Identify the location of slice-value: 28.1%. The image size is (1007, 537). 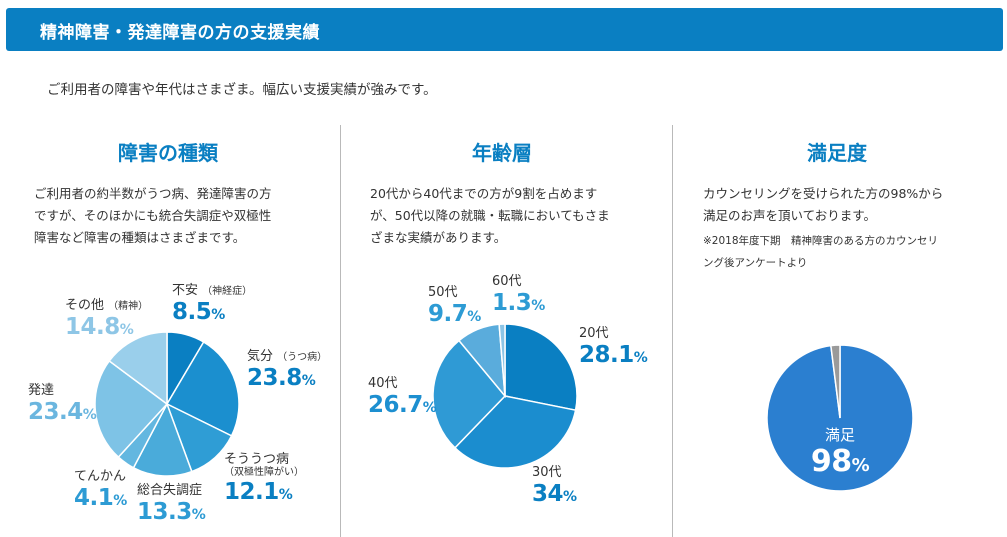
(613, 355).